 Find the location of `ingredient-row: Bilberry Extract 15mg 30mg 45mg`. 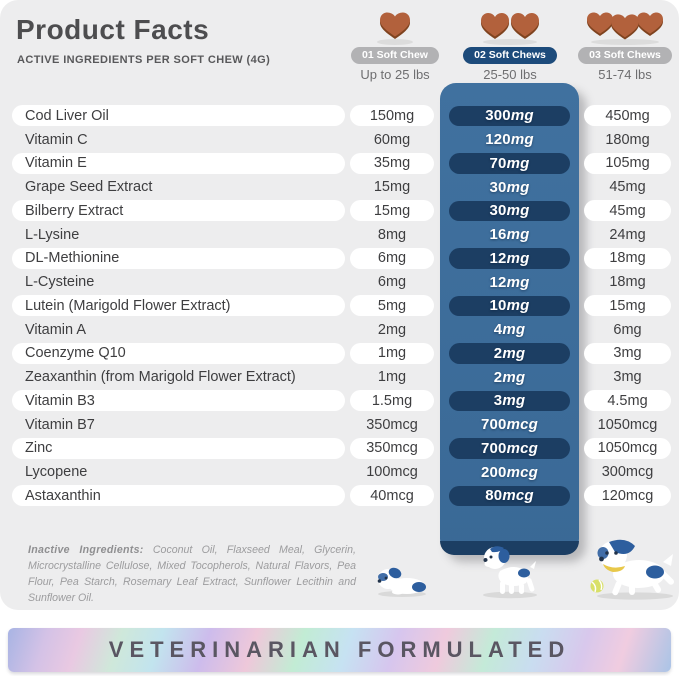

ingredient-row: Bilberry Extract 15mg 30mg 45mg is located at coordinates (339, 211).